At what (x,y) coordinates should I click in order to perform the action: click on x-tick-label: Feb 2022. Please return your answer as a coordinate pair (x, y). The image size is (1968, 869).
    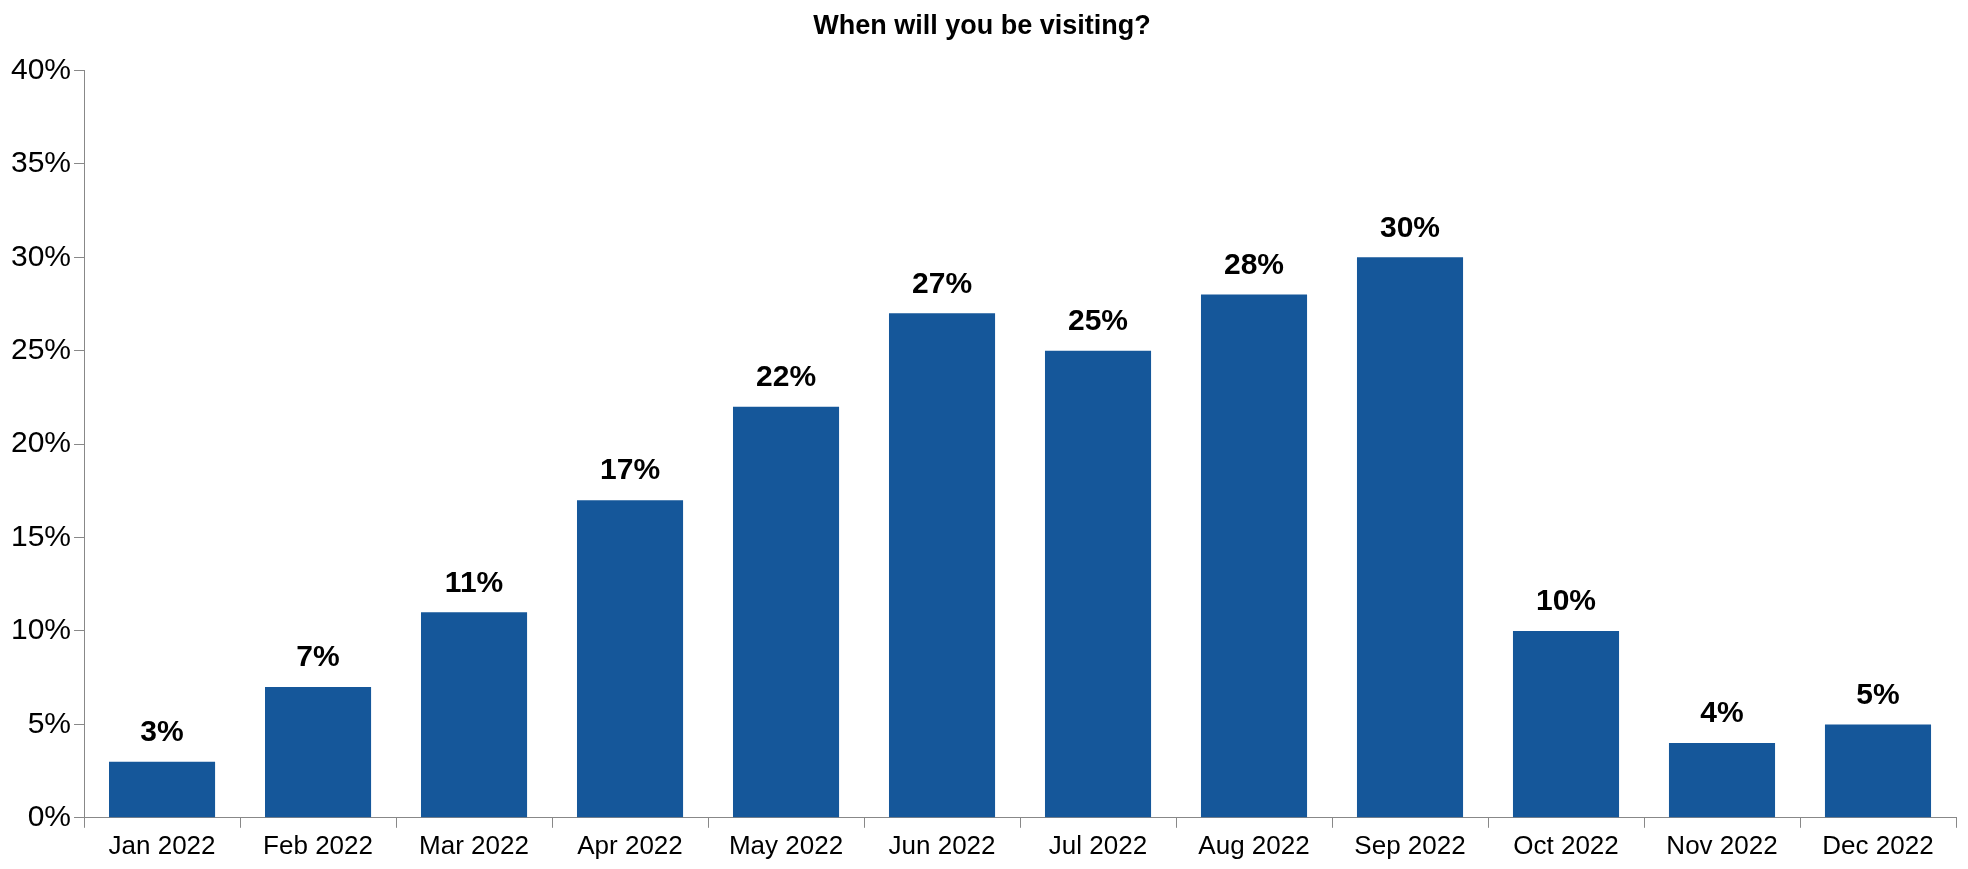
    Looking at the image, I should click on (318, 844).